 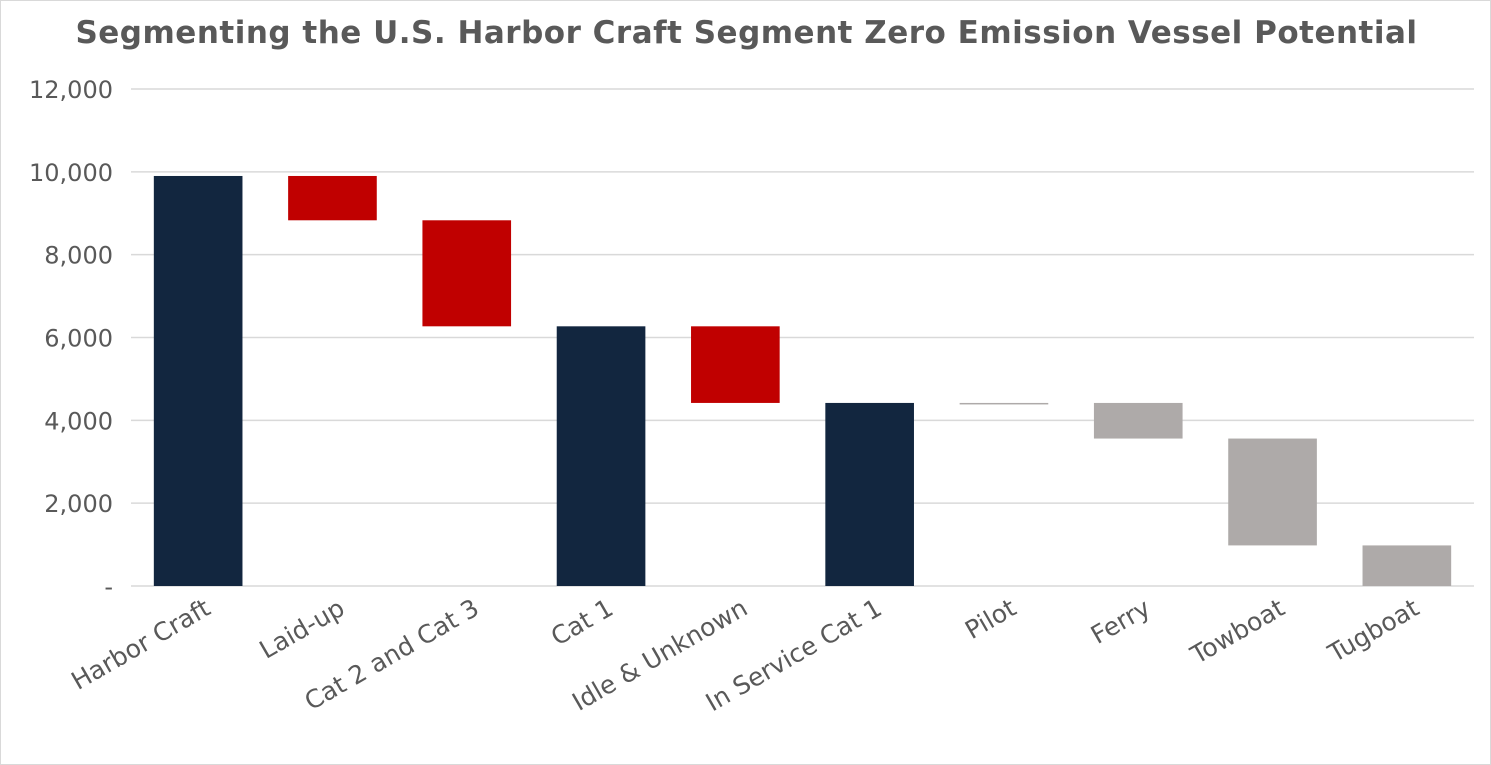 What do you see at coordinates (1272, 492) in the screenshot?
I see `bar-towboat` at bounding box center [1272, 492].